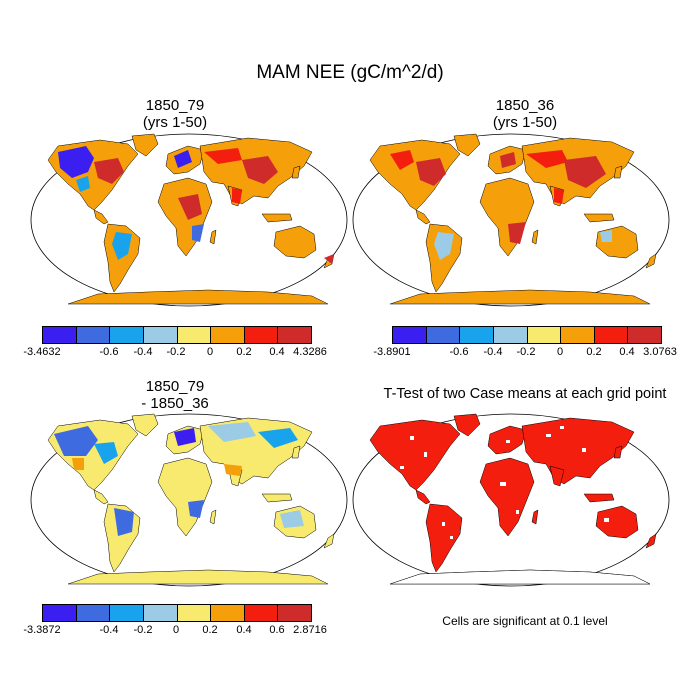 The height and width of the screenshot is (700, 700). I want to click on panel1-title: 1850_79 (yrs 1-50), so click(175, 114).